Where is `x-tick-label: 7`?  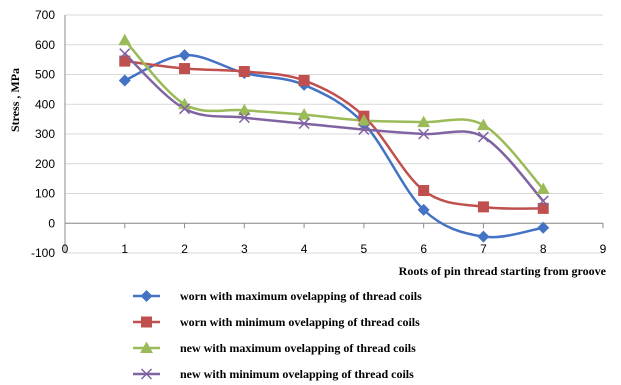 x-tick-label: 7 is located at coordinates (483, 249).